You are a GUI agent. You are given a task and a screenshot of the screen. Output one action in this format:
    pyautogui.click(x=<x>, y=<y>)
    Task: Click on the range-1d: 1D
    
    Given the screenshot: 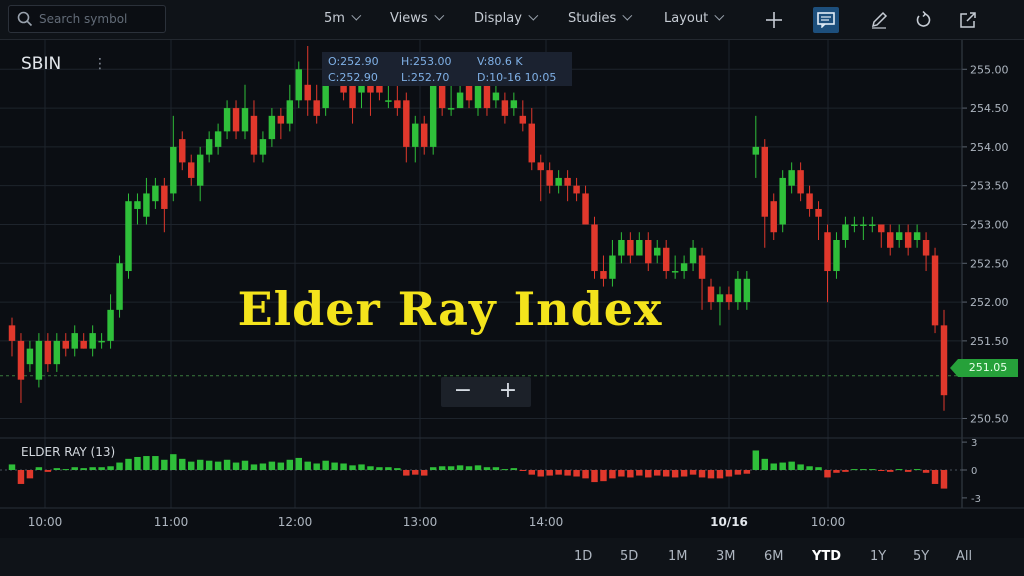 What is the action you would take?
    pyautogui.click(x=583, y=556)
    